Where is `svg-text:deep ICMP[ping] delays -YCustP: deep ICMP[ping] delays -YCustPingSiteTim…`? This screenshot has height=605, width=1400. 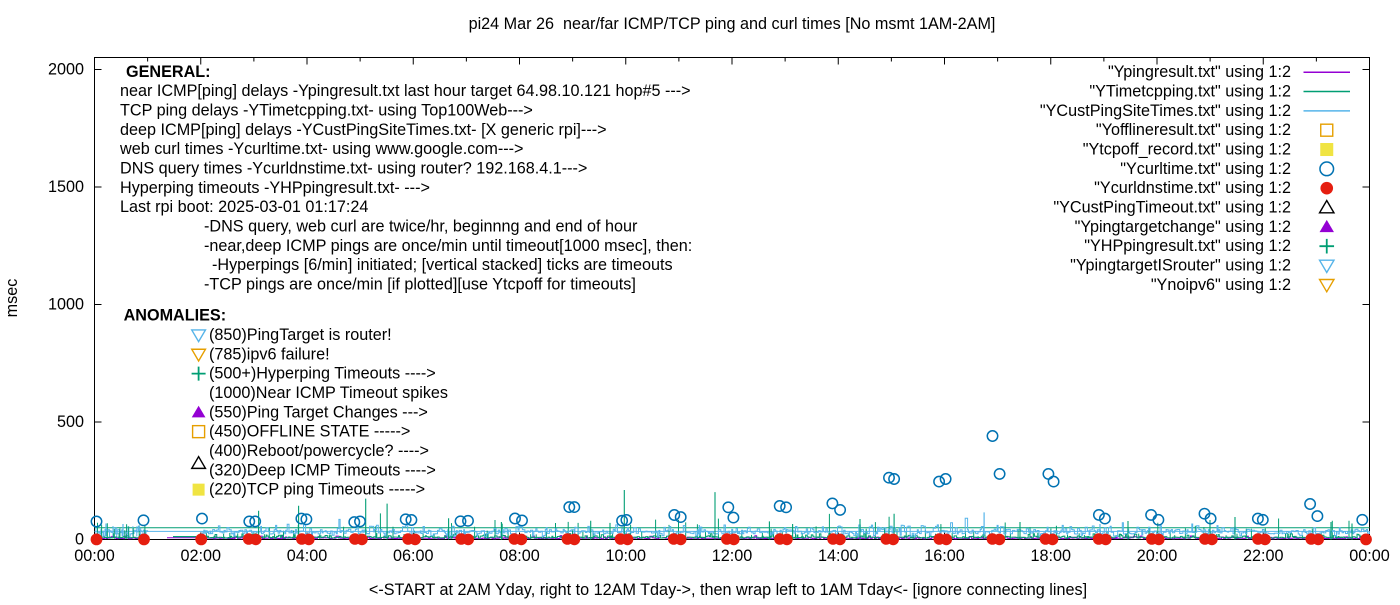 svg-text:deep ICMP[ping] delays -YCustP: deep ICMP[ping] delays -YCustPingSiteTim… is located at coordinates (363, 130).